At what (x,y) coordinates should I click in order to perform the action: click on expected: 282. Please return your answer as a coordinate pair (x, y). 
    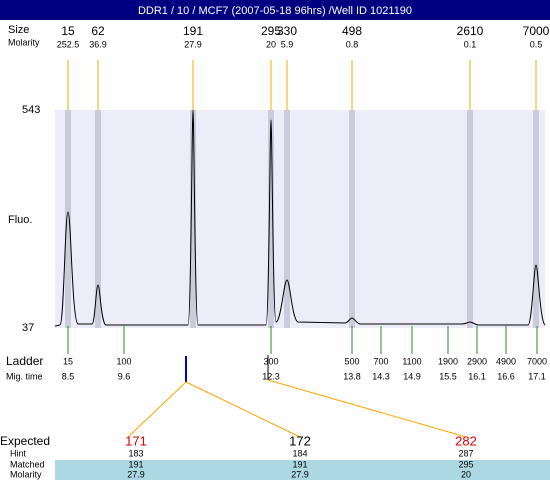
    Looking at the image, I should click on (466, 440).